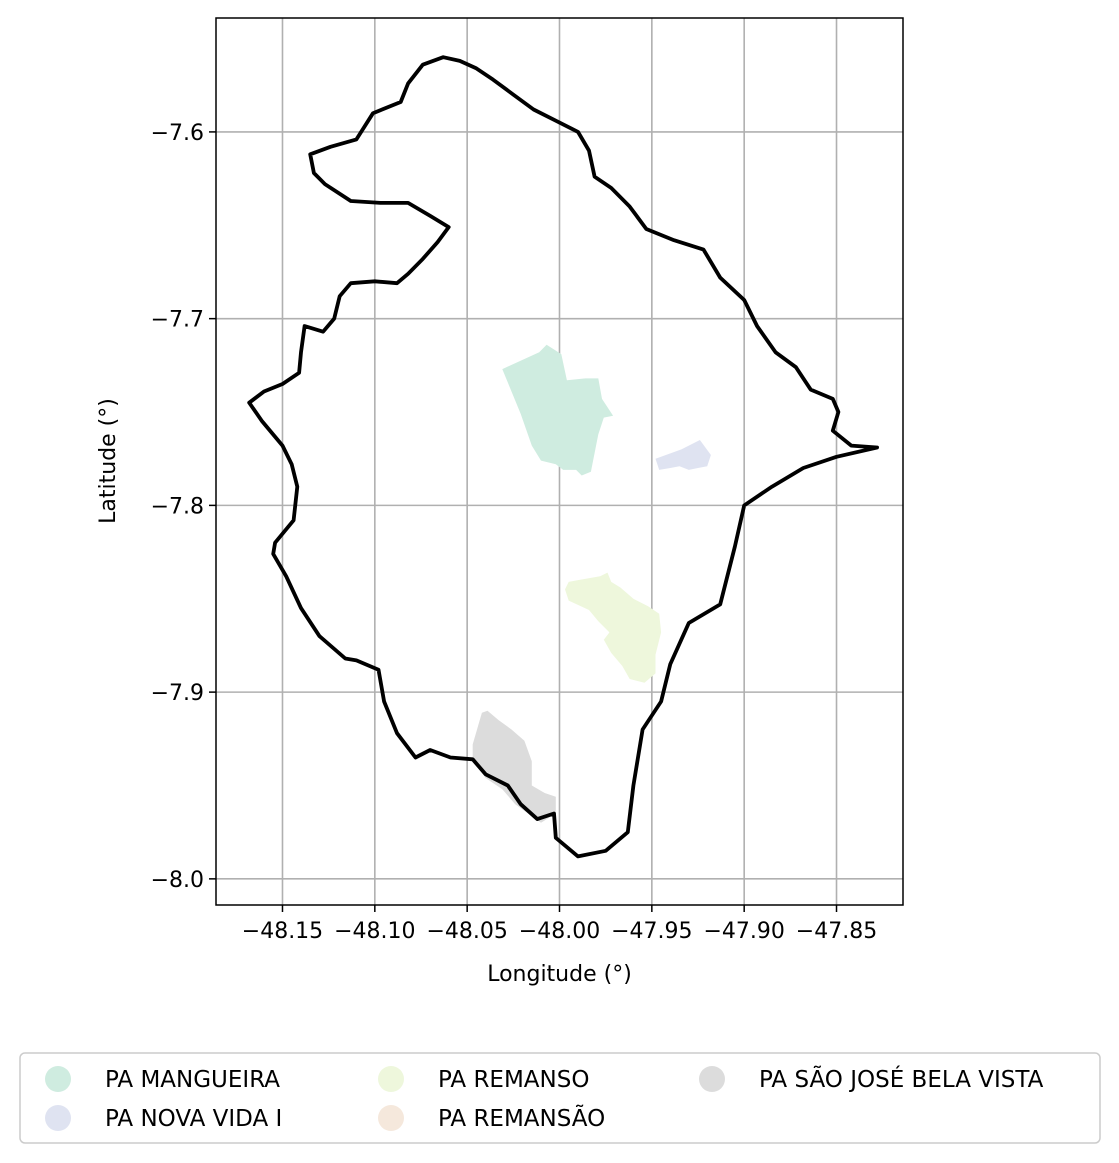 The image size is (1119, 1163). Describe the element at coordinates (514, 766) in the screenshot. I see `region-pa-s-o-jos-bela-vista` at that location.